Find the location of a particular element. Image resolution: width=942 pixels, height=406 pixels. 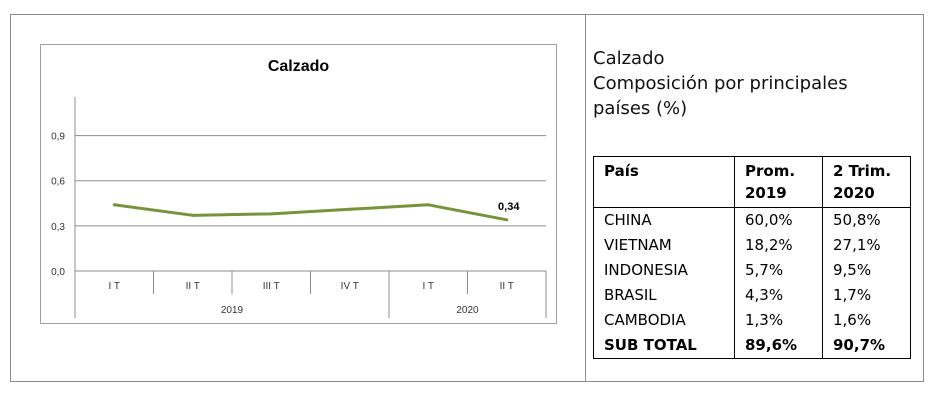

table-row: CHINA 60,0% 50,8% is located at coordinates (752, 220).